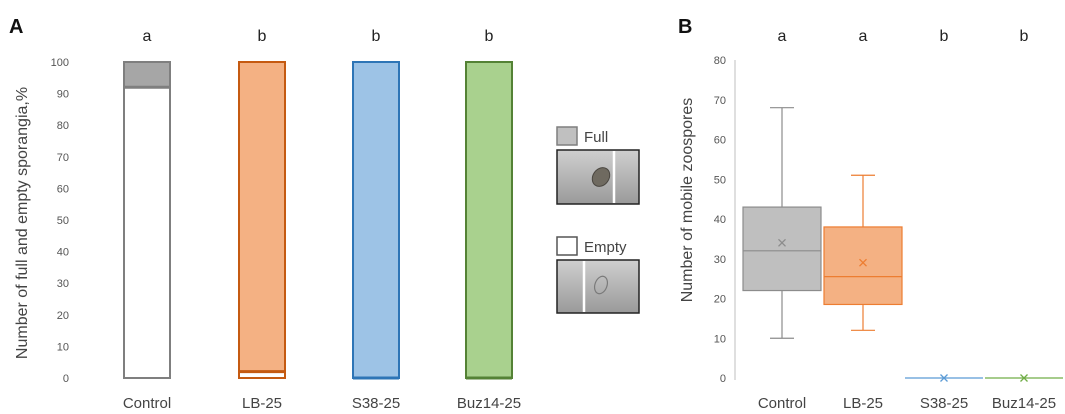 This screenshot has width=1065, height=414. I want to click on panel-b-y-axis-label: Number of mobile zoospores, so click(687, 200).